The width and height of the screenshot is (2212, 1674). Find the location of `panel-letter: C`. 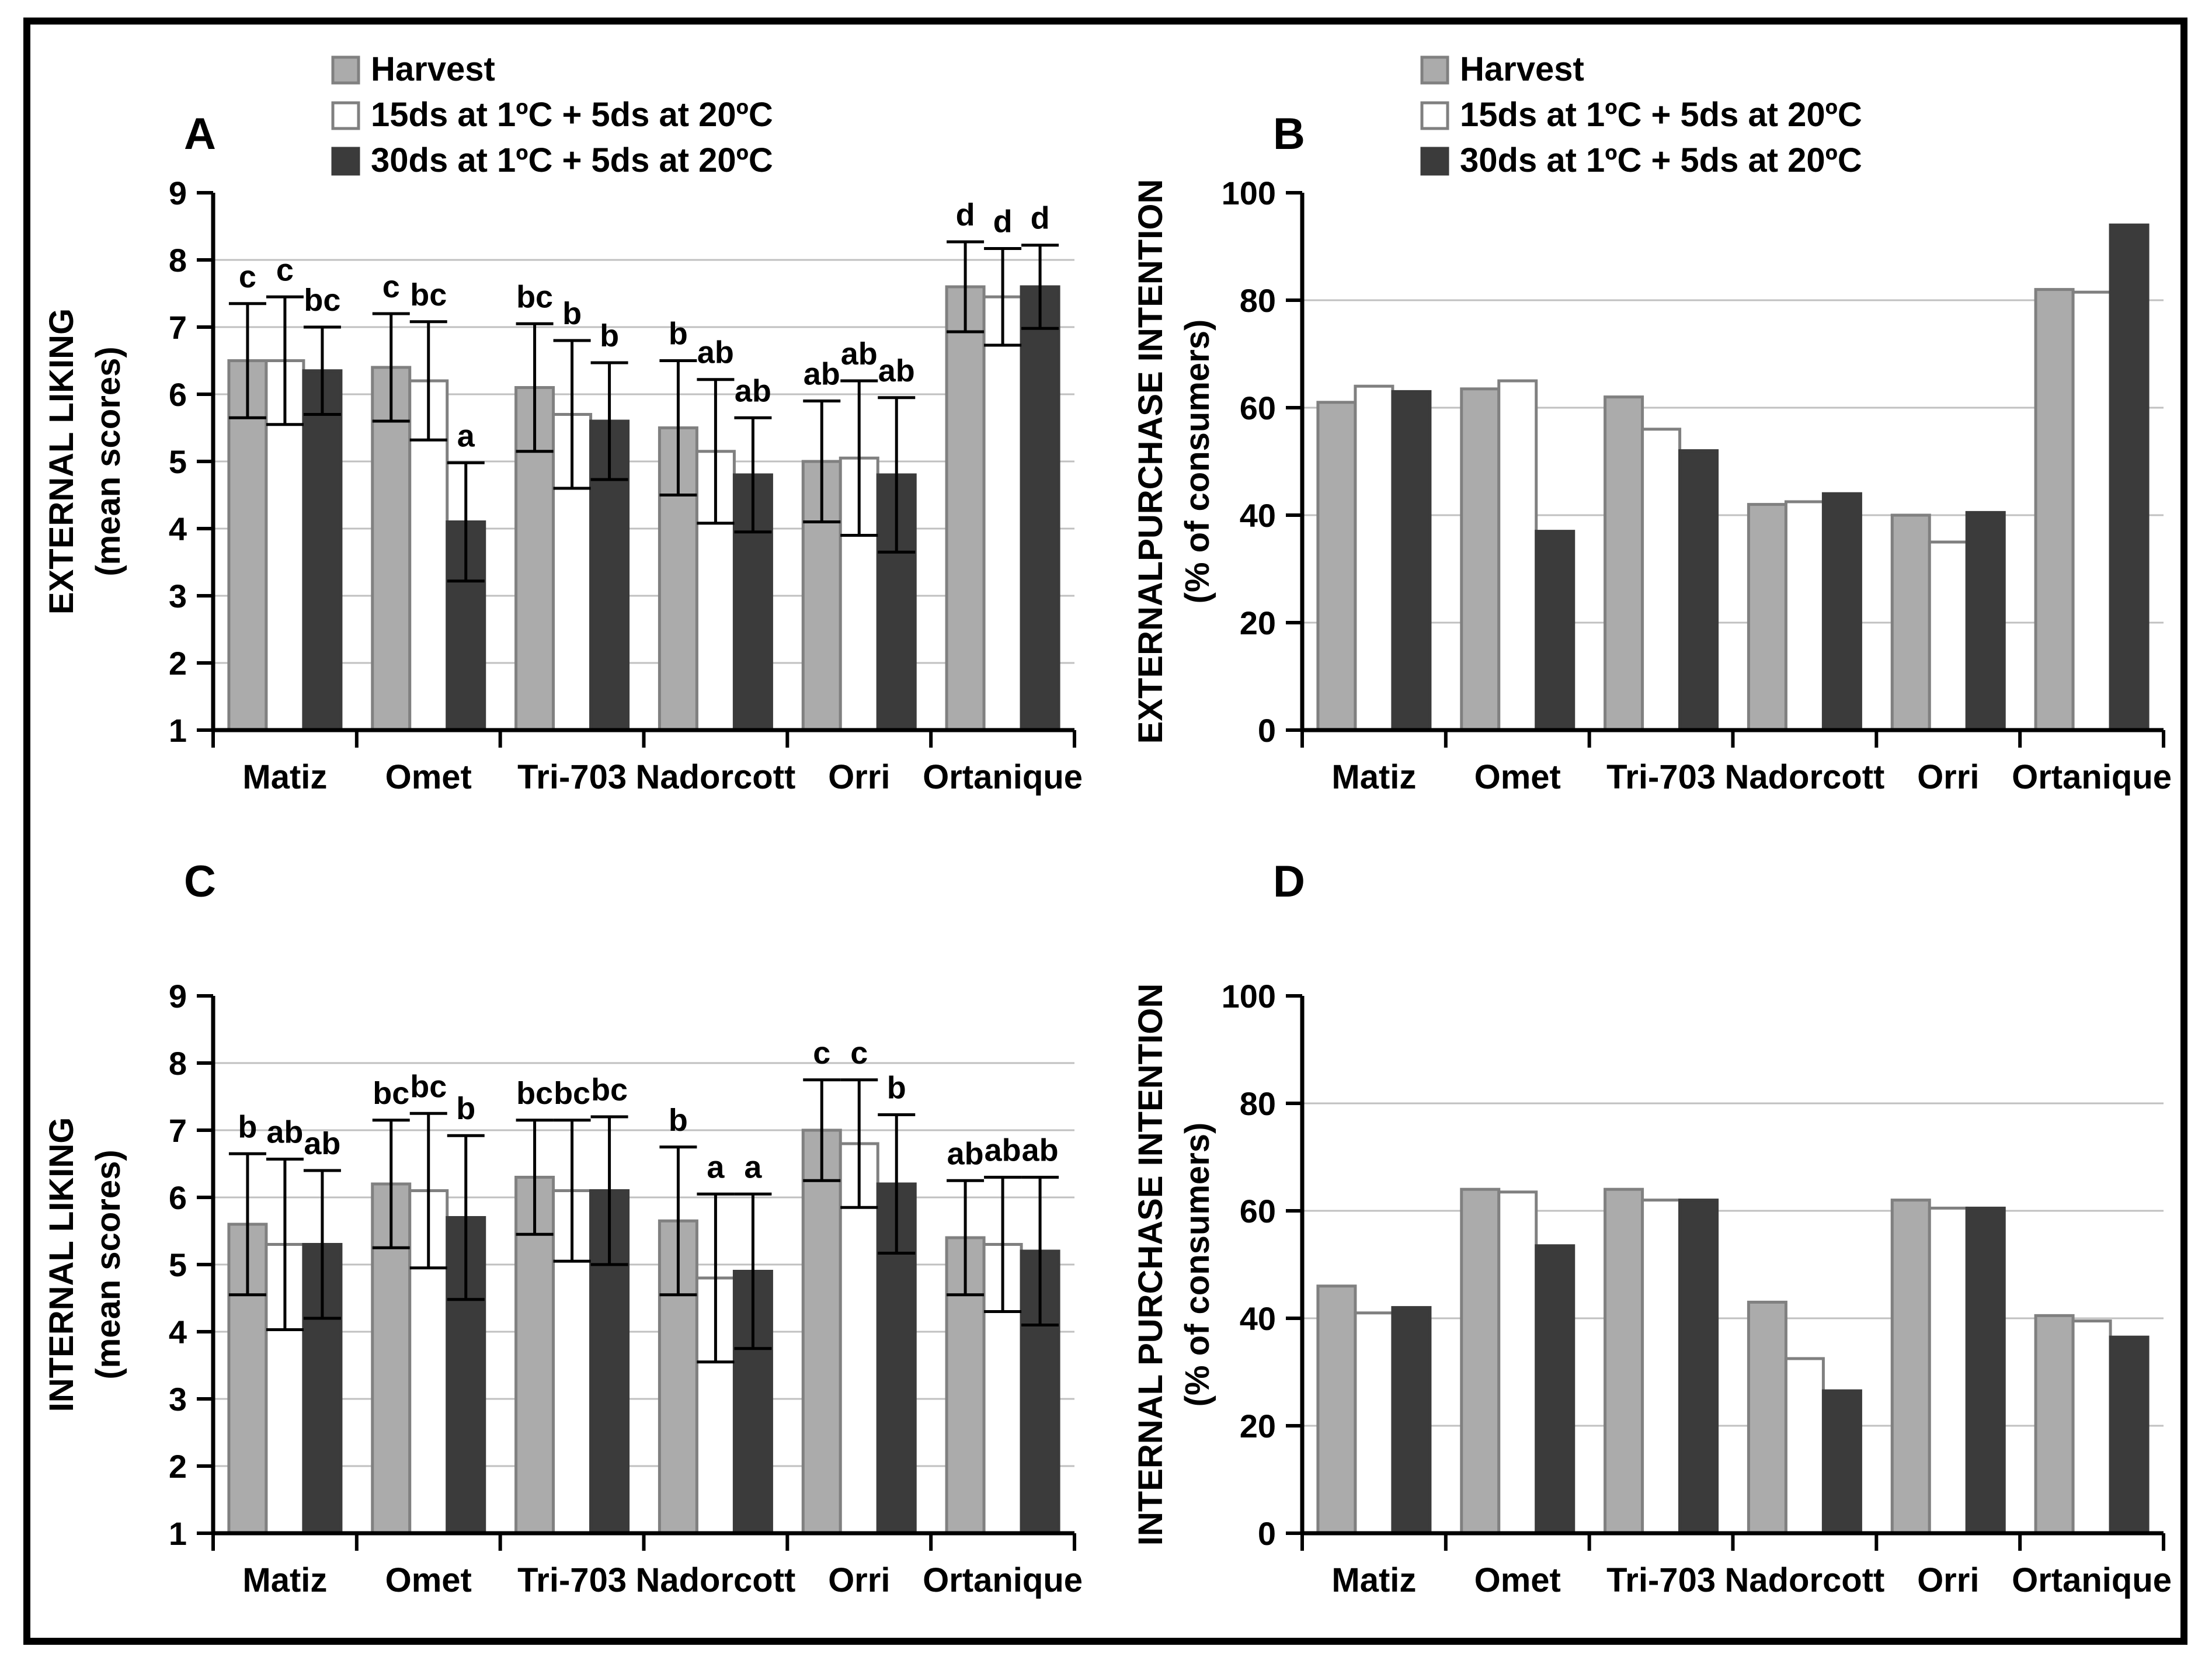

panel-letter: C is located at coordinates (200, 882).